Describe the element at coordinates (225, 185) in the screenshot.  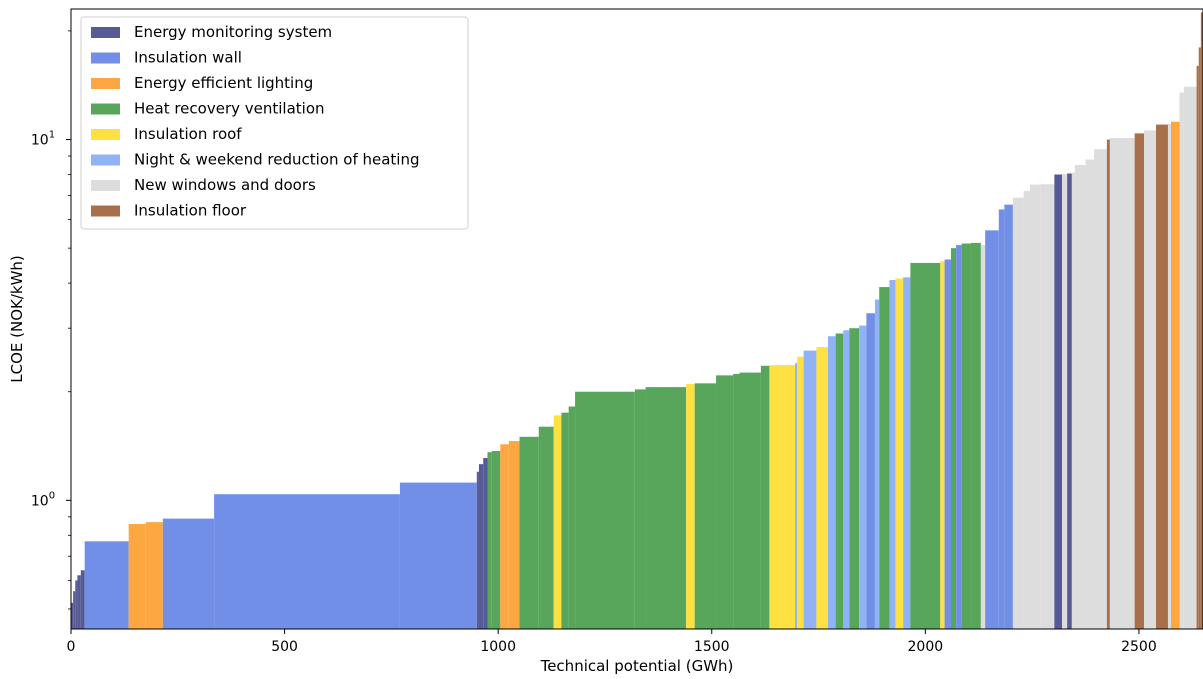
I see `legend-label-6: New windows and doors` at that location.